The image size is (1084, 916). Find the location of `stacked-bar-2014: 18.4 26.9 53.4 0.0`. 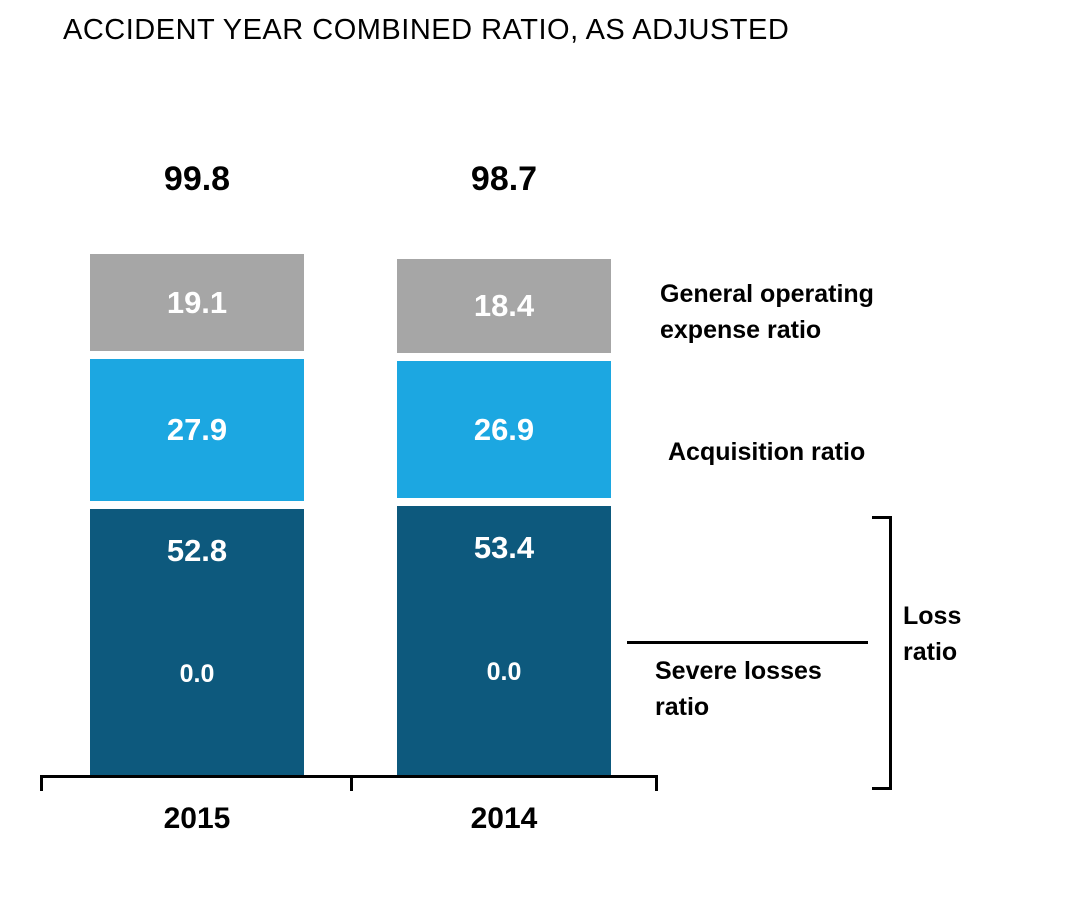

stacked-bar-2014: 18.4 26.9 53.4 0.0 is located at coordinates (504, 518).